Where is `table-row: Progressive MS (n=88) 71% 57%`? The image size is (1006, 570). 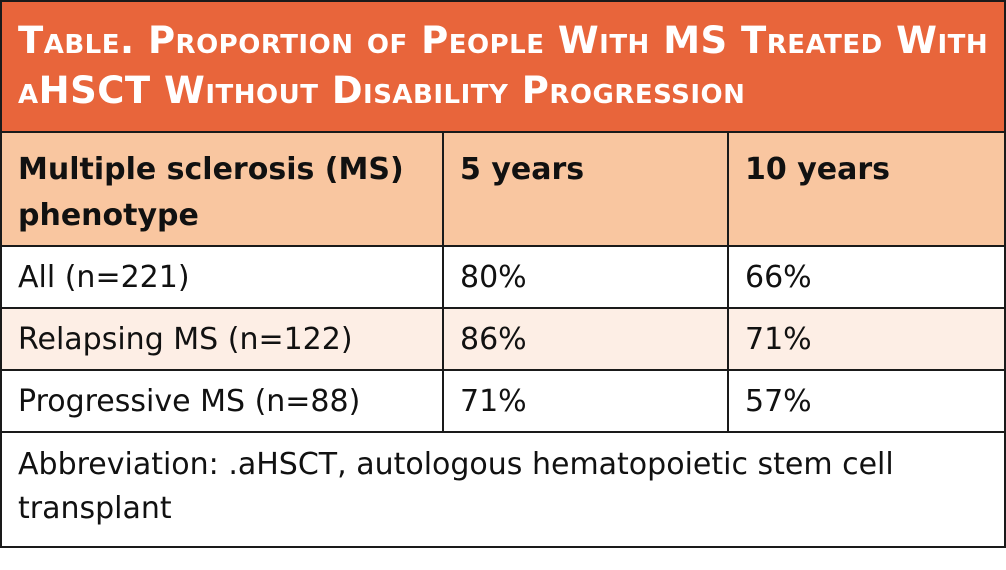 table-row: Progressive MS (n=88) 71% 57% is located at coordinates (503, 402).